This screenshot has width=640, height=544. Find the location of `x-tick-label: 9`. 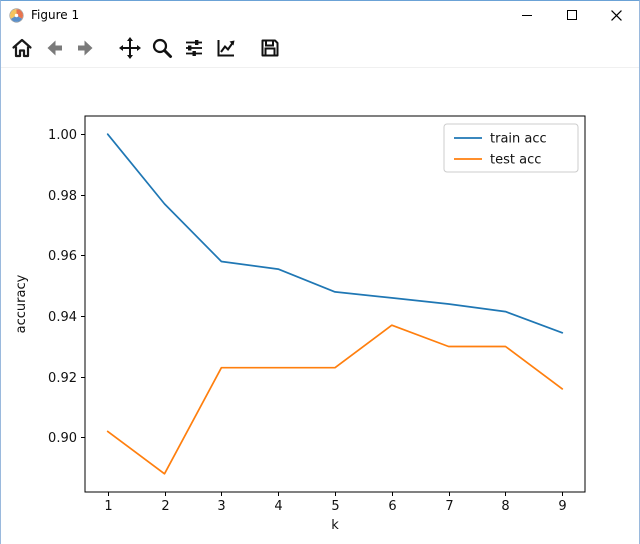

x-tick-label: 9 is located at coordinates (562, 506).